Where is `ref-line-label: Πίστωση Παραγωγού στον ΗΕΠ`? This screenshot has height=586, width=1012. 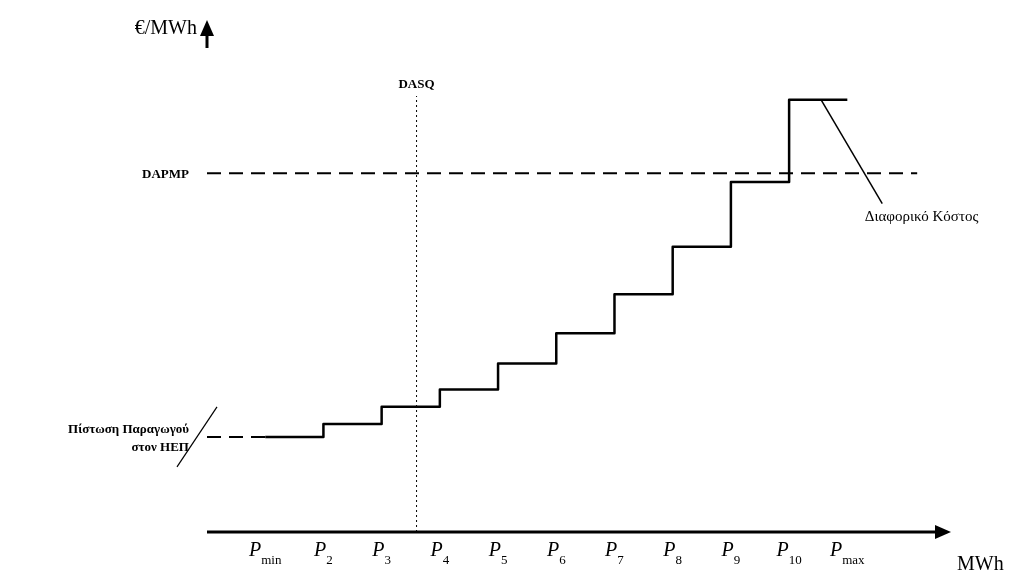
ref-line-label: Πίστωση Παραγωγού στον ΗΕΠ is located at coordinates (129, 437).